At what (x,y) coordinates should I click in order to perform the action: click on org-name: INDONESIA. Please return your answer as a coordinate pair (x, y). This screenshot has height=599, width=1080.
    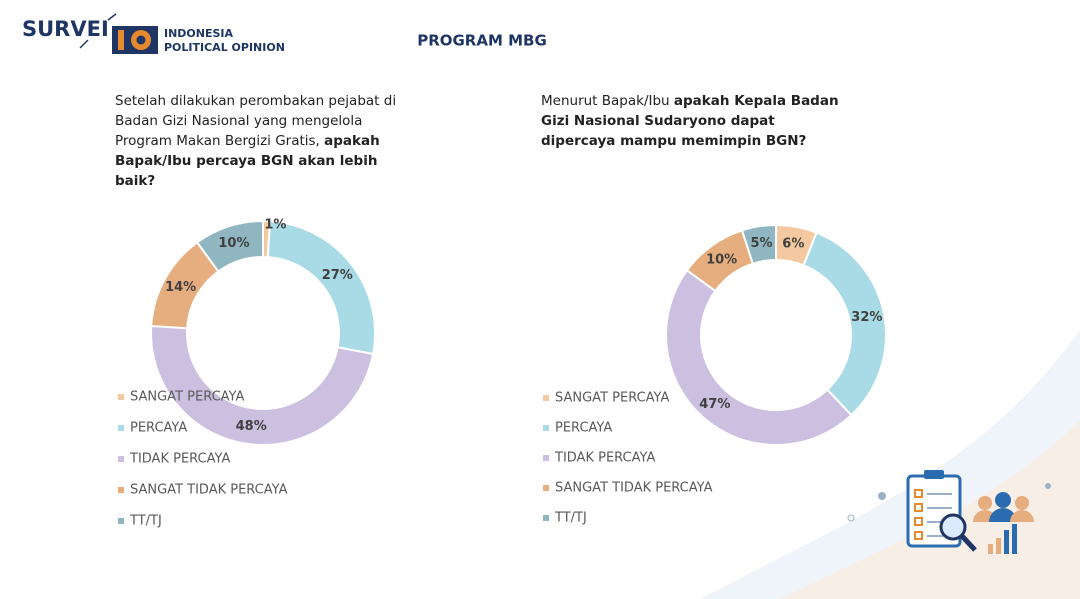
    Looking at the image, I should click on (199, 33).